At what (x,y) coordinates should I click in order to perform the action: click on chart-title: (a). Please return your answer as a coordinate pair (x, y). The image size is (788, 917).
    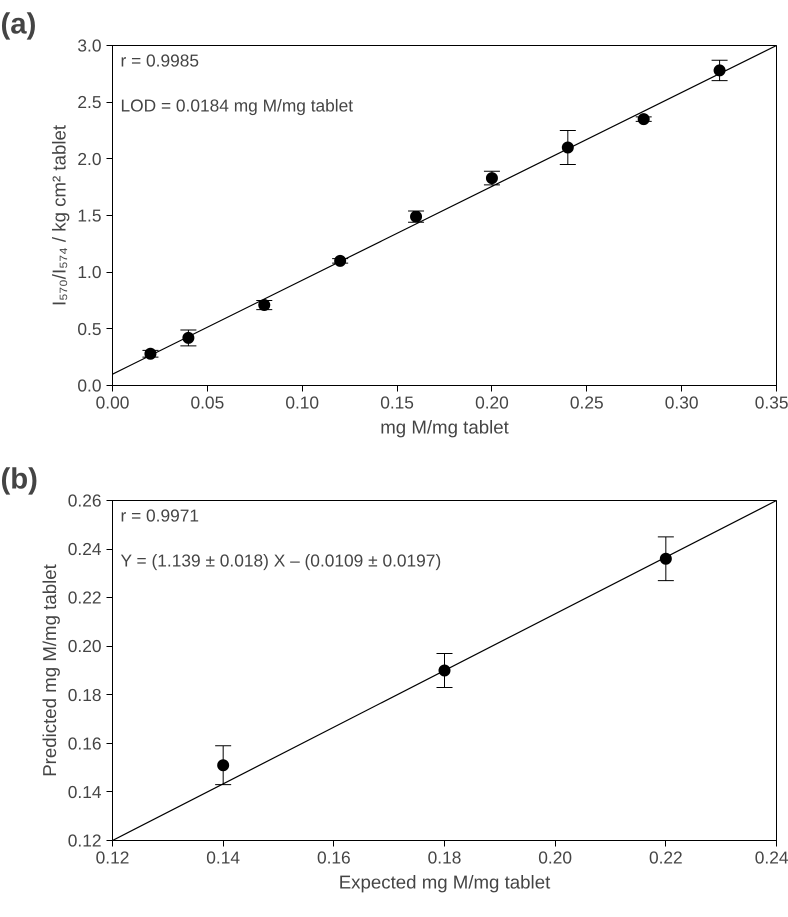
    Looking at the image, I should click on (18, 24).